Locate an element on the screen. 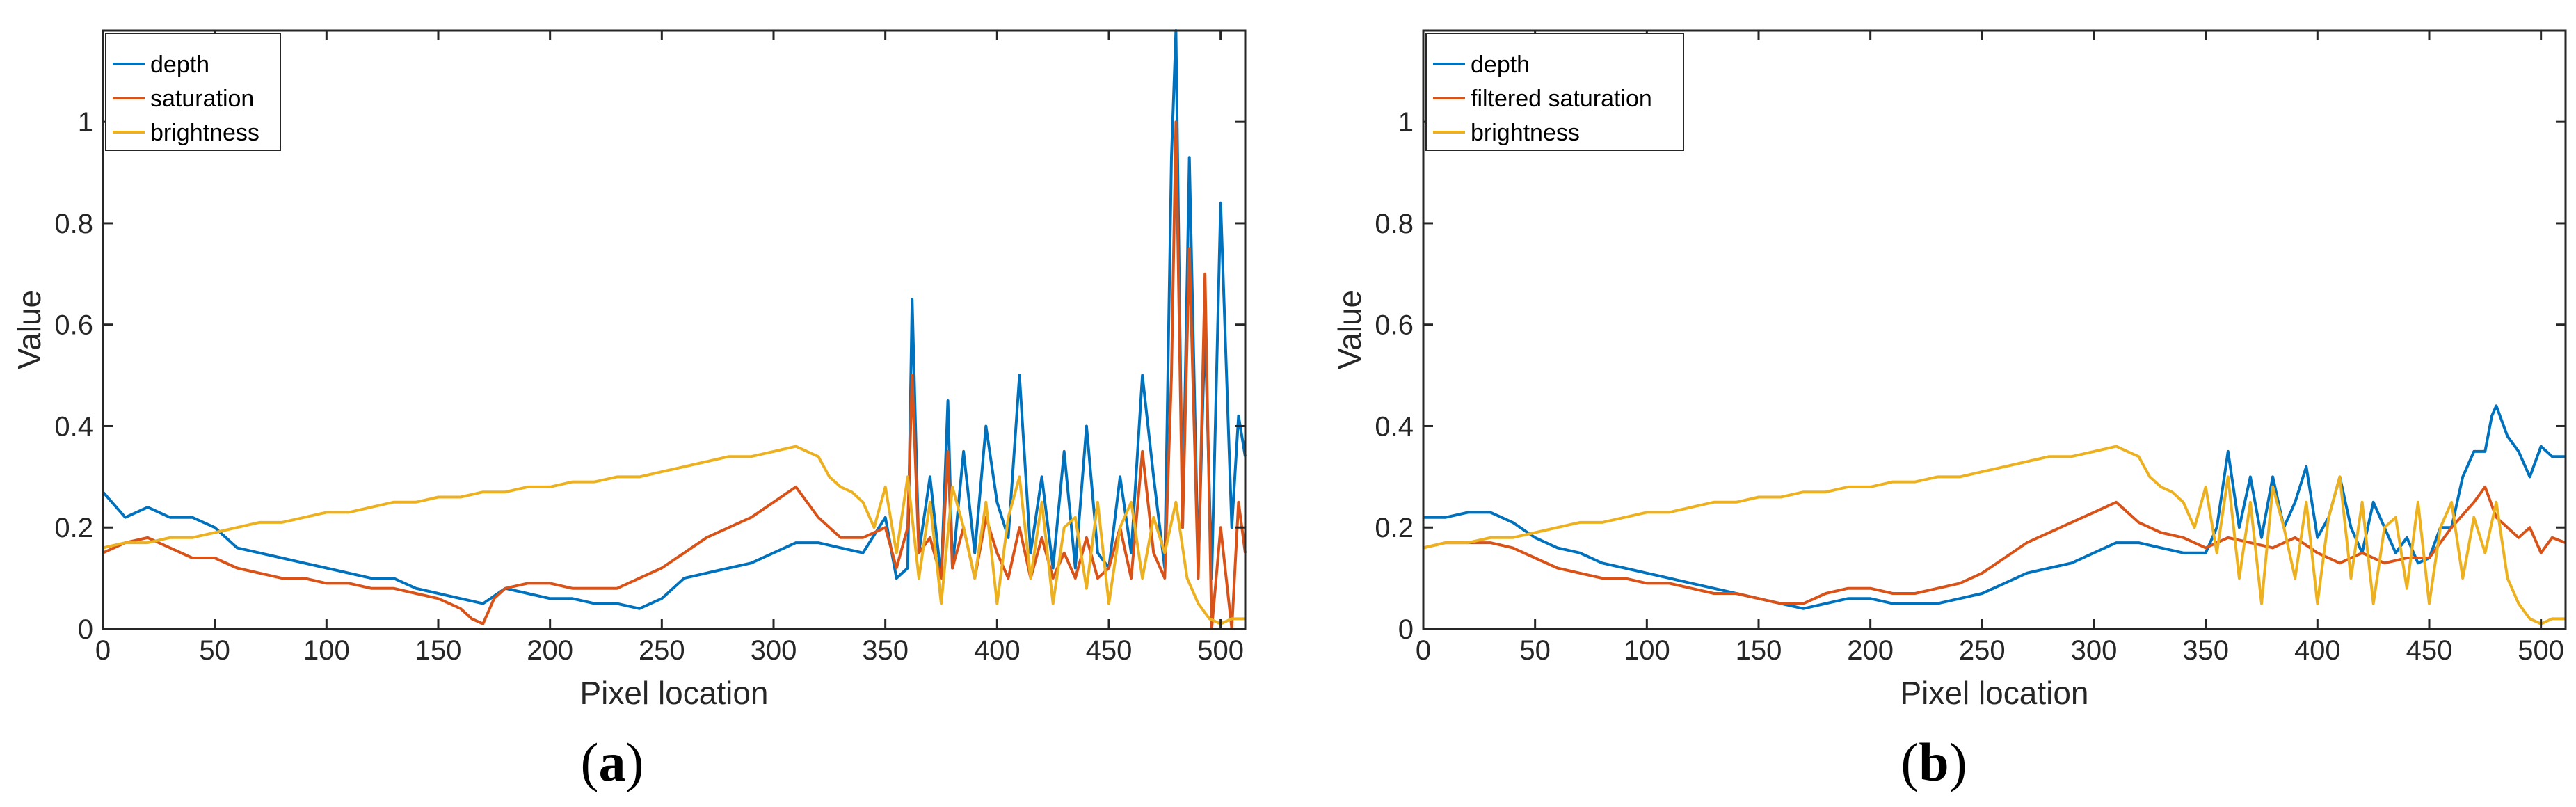 This screenshot has width=2576, height=807. legend-label-saturation-a: saturation is located at coordinates (202, 99).